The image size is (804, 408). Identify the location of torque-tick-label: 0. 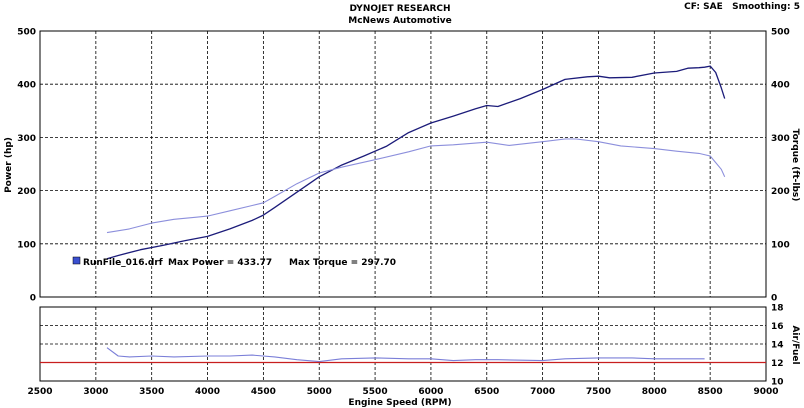
(774, 299).